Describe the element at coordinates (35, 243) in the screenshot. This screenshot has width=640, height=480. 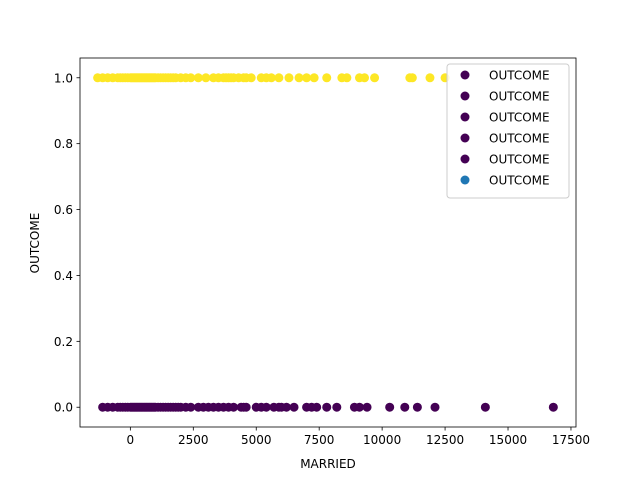
I see `y-axis-label: OUTCOME` at that location.